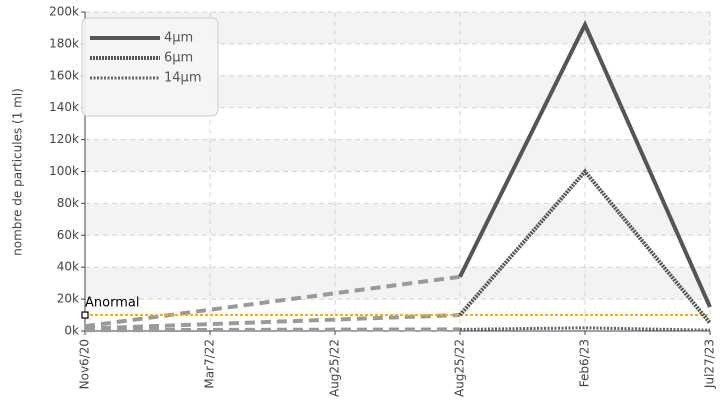  What do you see at coordinates (18, 172) in the screenshot?
I see `y-axis-label: nombre de particules (1 ml)` at bounding box center [18, 172].